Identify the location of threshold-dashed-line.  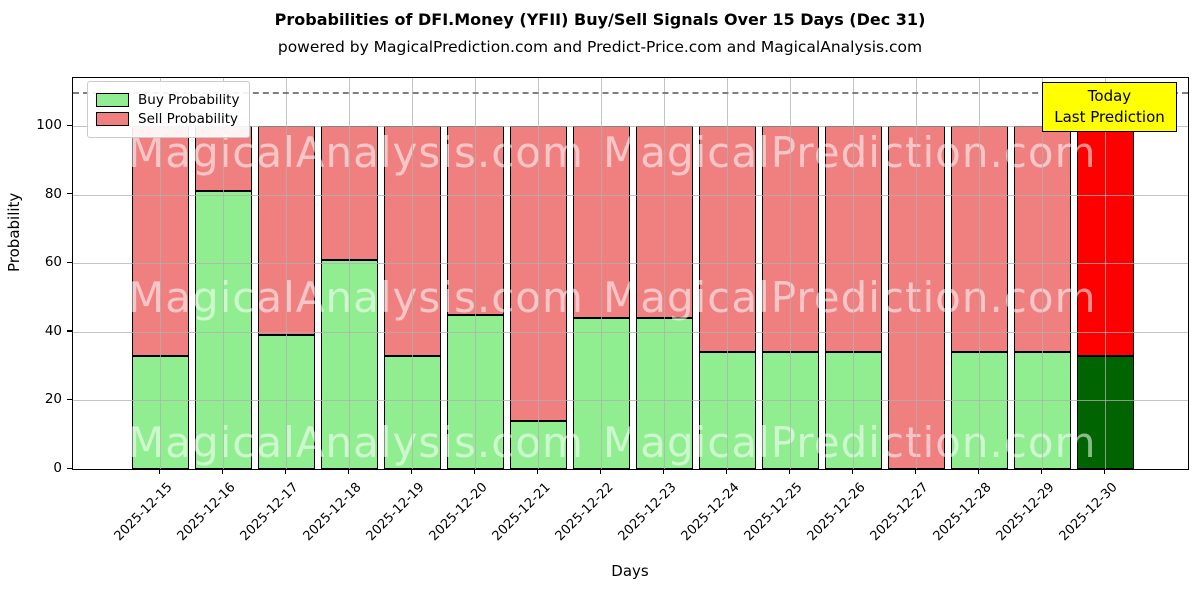
(630, 92).